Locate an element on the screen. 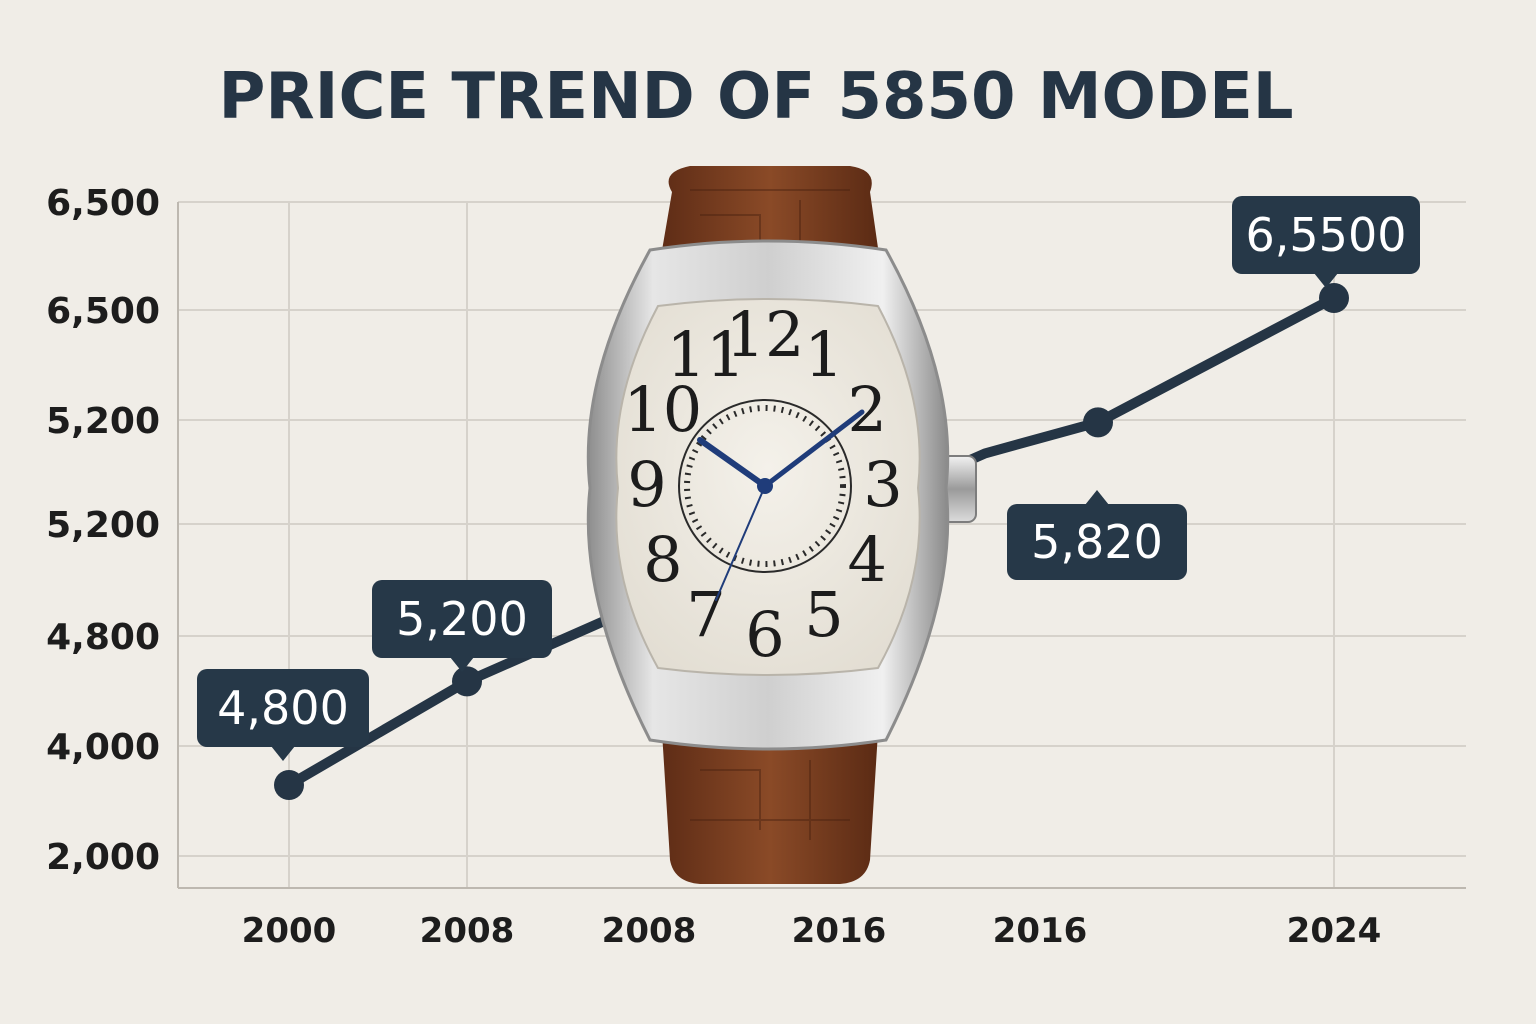 The width and height of the screenshot is (1536, 1024). dial-numeral: 7 is located at coordinates (705, 614).